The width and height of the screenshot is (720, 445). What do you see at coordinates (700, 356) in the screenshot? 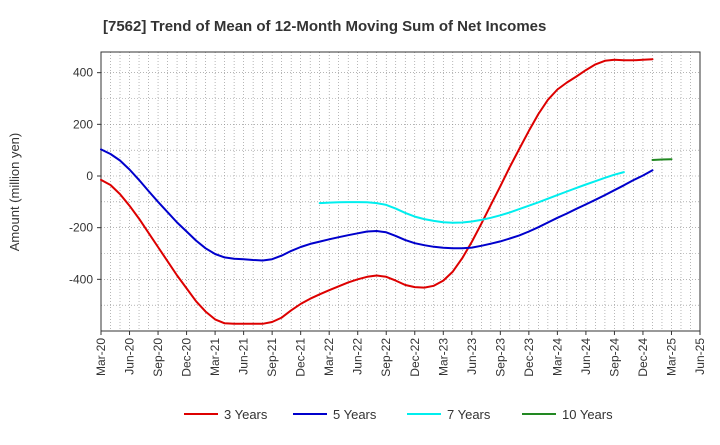
I see `x-tick-label: Jun-25` at bounding box center [700, 356].